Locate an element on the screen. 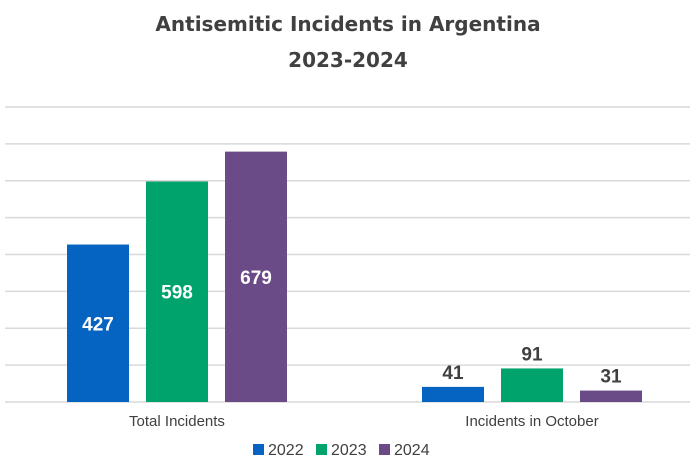 This screenshot has height=469, width=696. data-label: 427 is located at coordinates (98, 324).